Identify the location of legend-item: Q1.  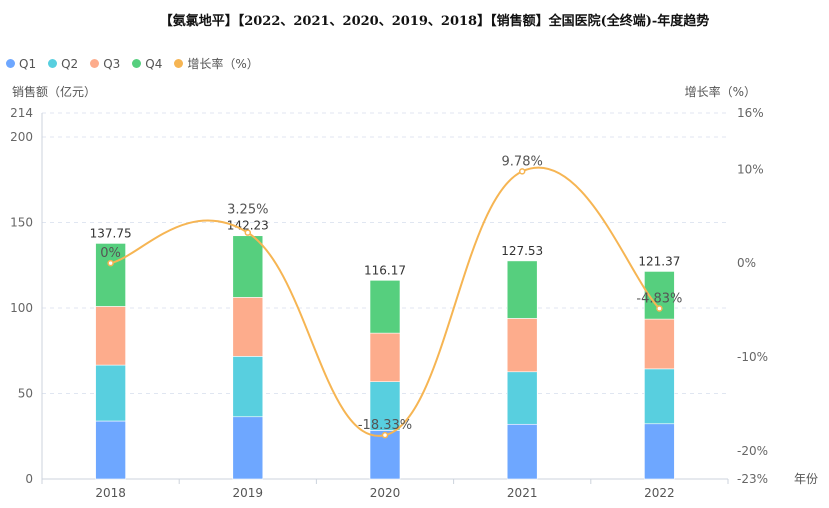
(21, 63).